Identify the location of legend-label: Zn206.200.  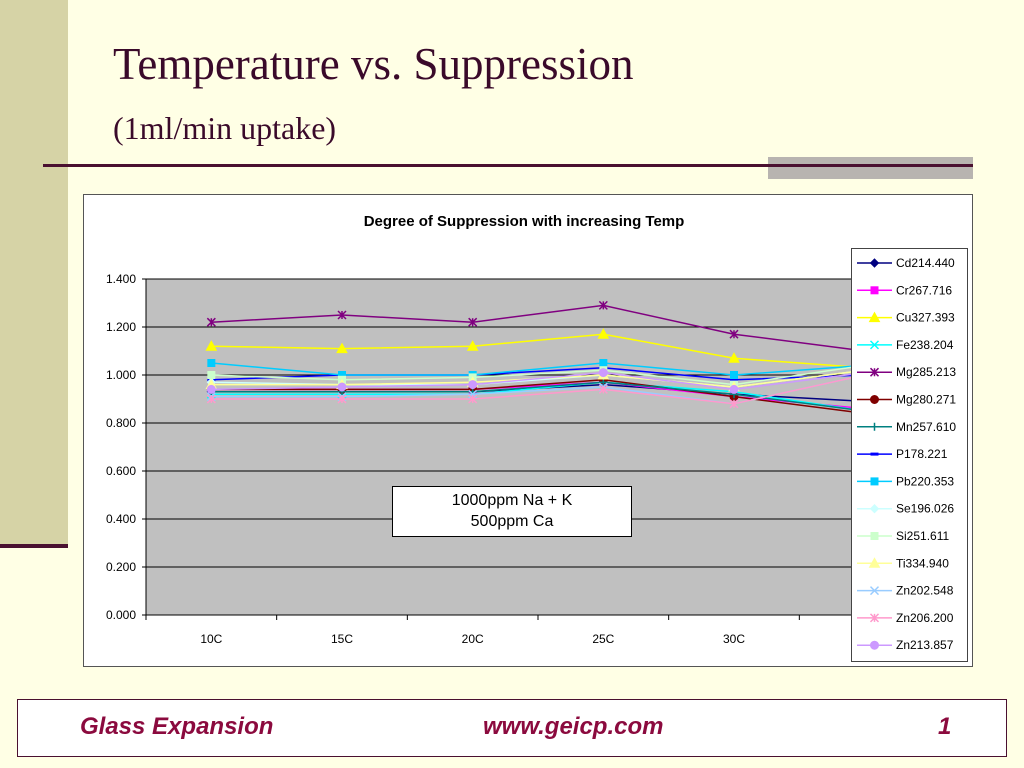
(925, 618).